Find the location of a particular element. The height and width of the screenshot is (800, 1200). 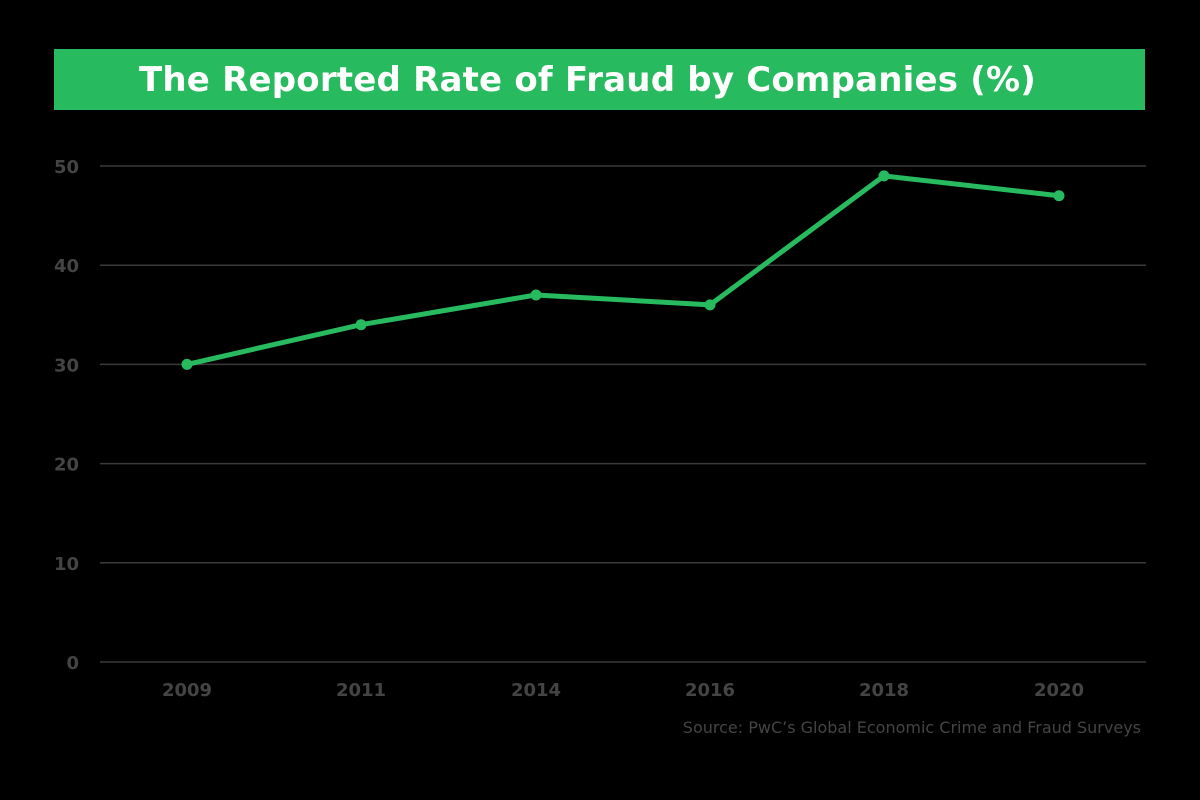

y-tick-label: 30 is located at coordinates (66, 365).